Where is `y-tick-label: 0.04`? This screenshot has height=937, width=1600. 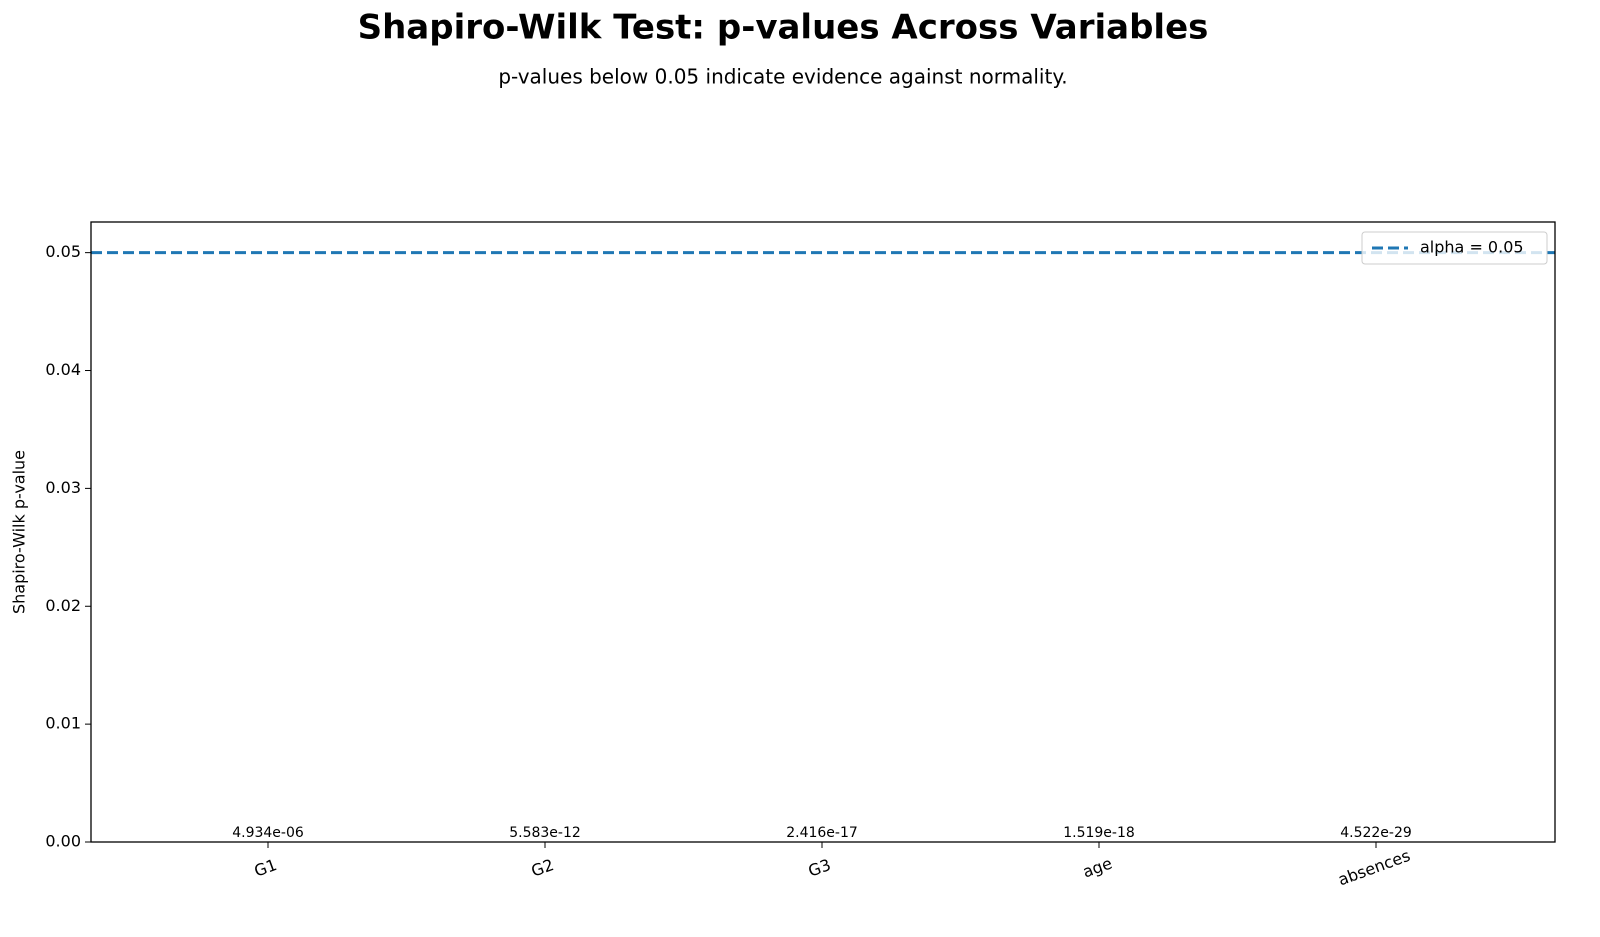
y-tick-label: 0.04 is located at coordinates (63, 369).